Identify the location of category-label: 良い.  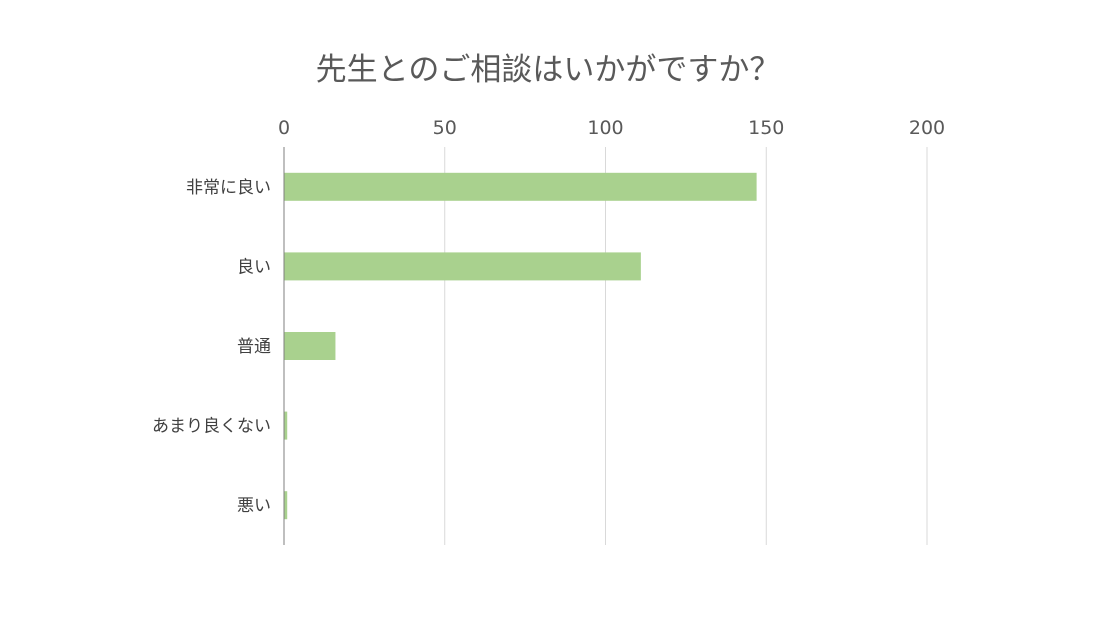
(254, 267).